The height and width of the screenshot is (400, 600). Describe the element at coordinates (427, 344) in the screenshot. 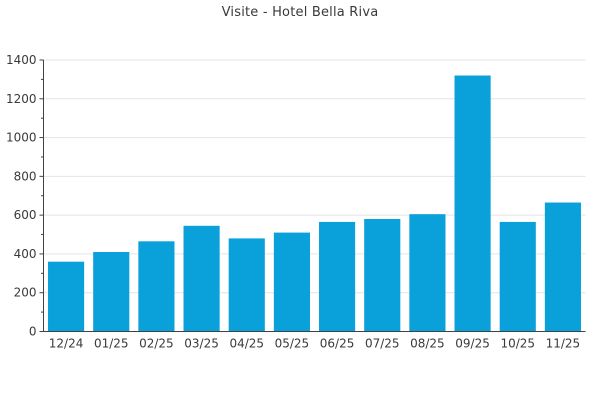

I see `x-tick-label: 08/25` at that location.